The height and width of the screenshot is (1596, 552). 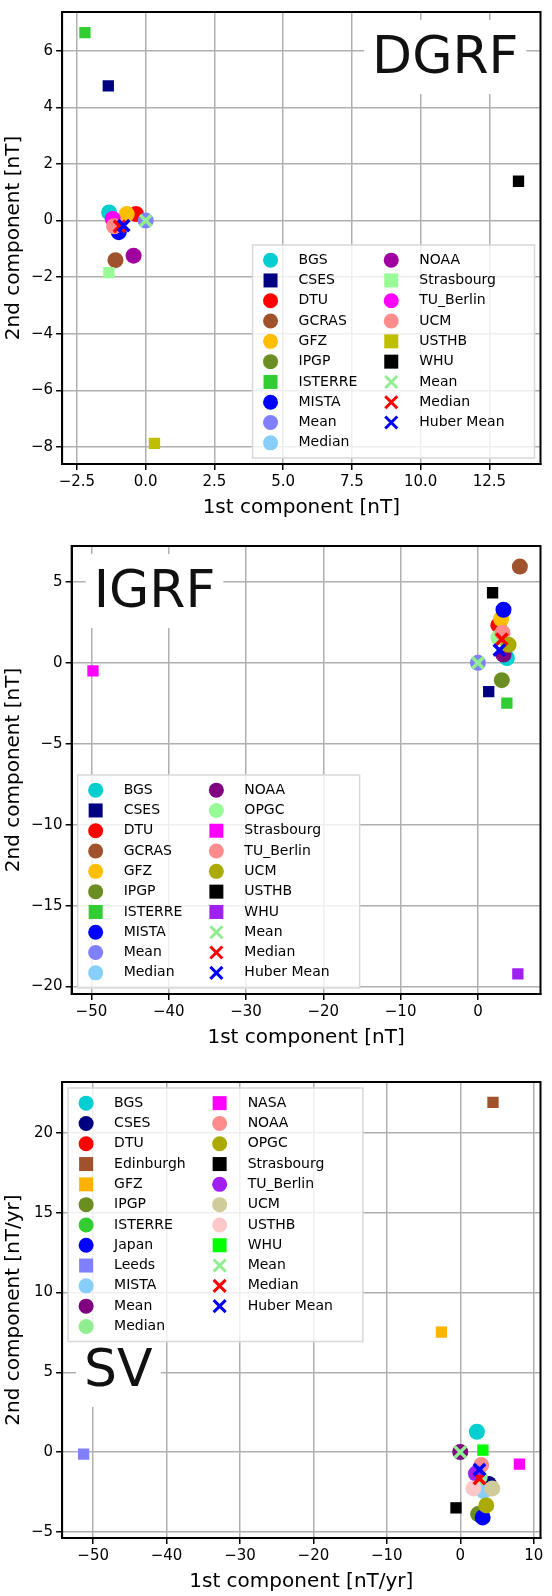 What do you see at coordinates (214, 480) in the screenshot?
I see `x-tick-label: 2.5` at bounding box center [214, 480].